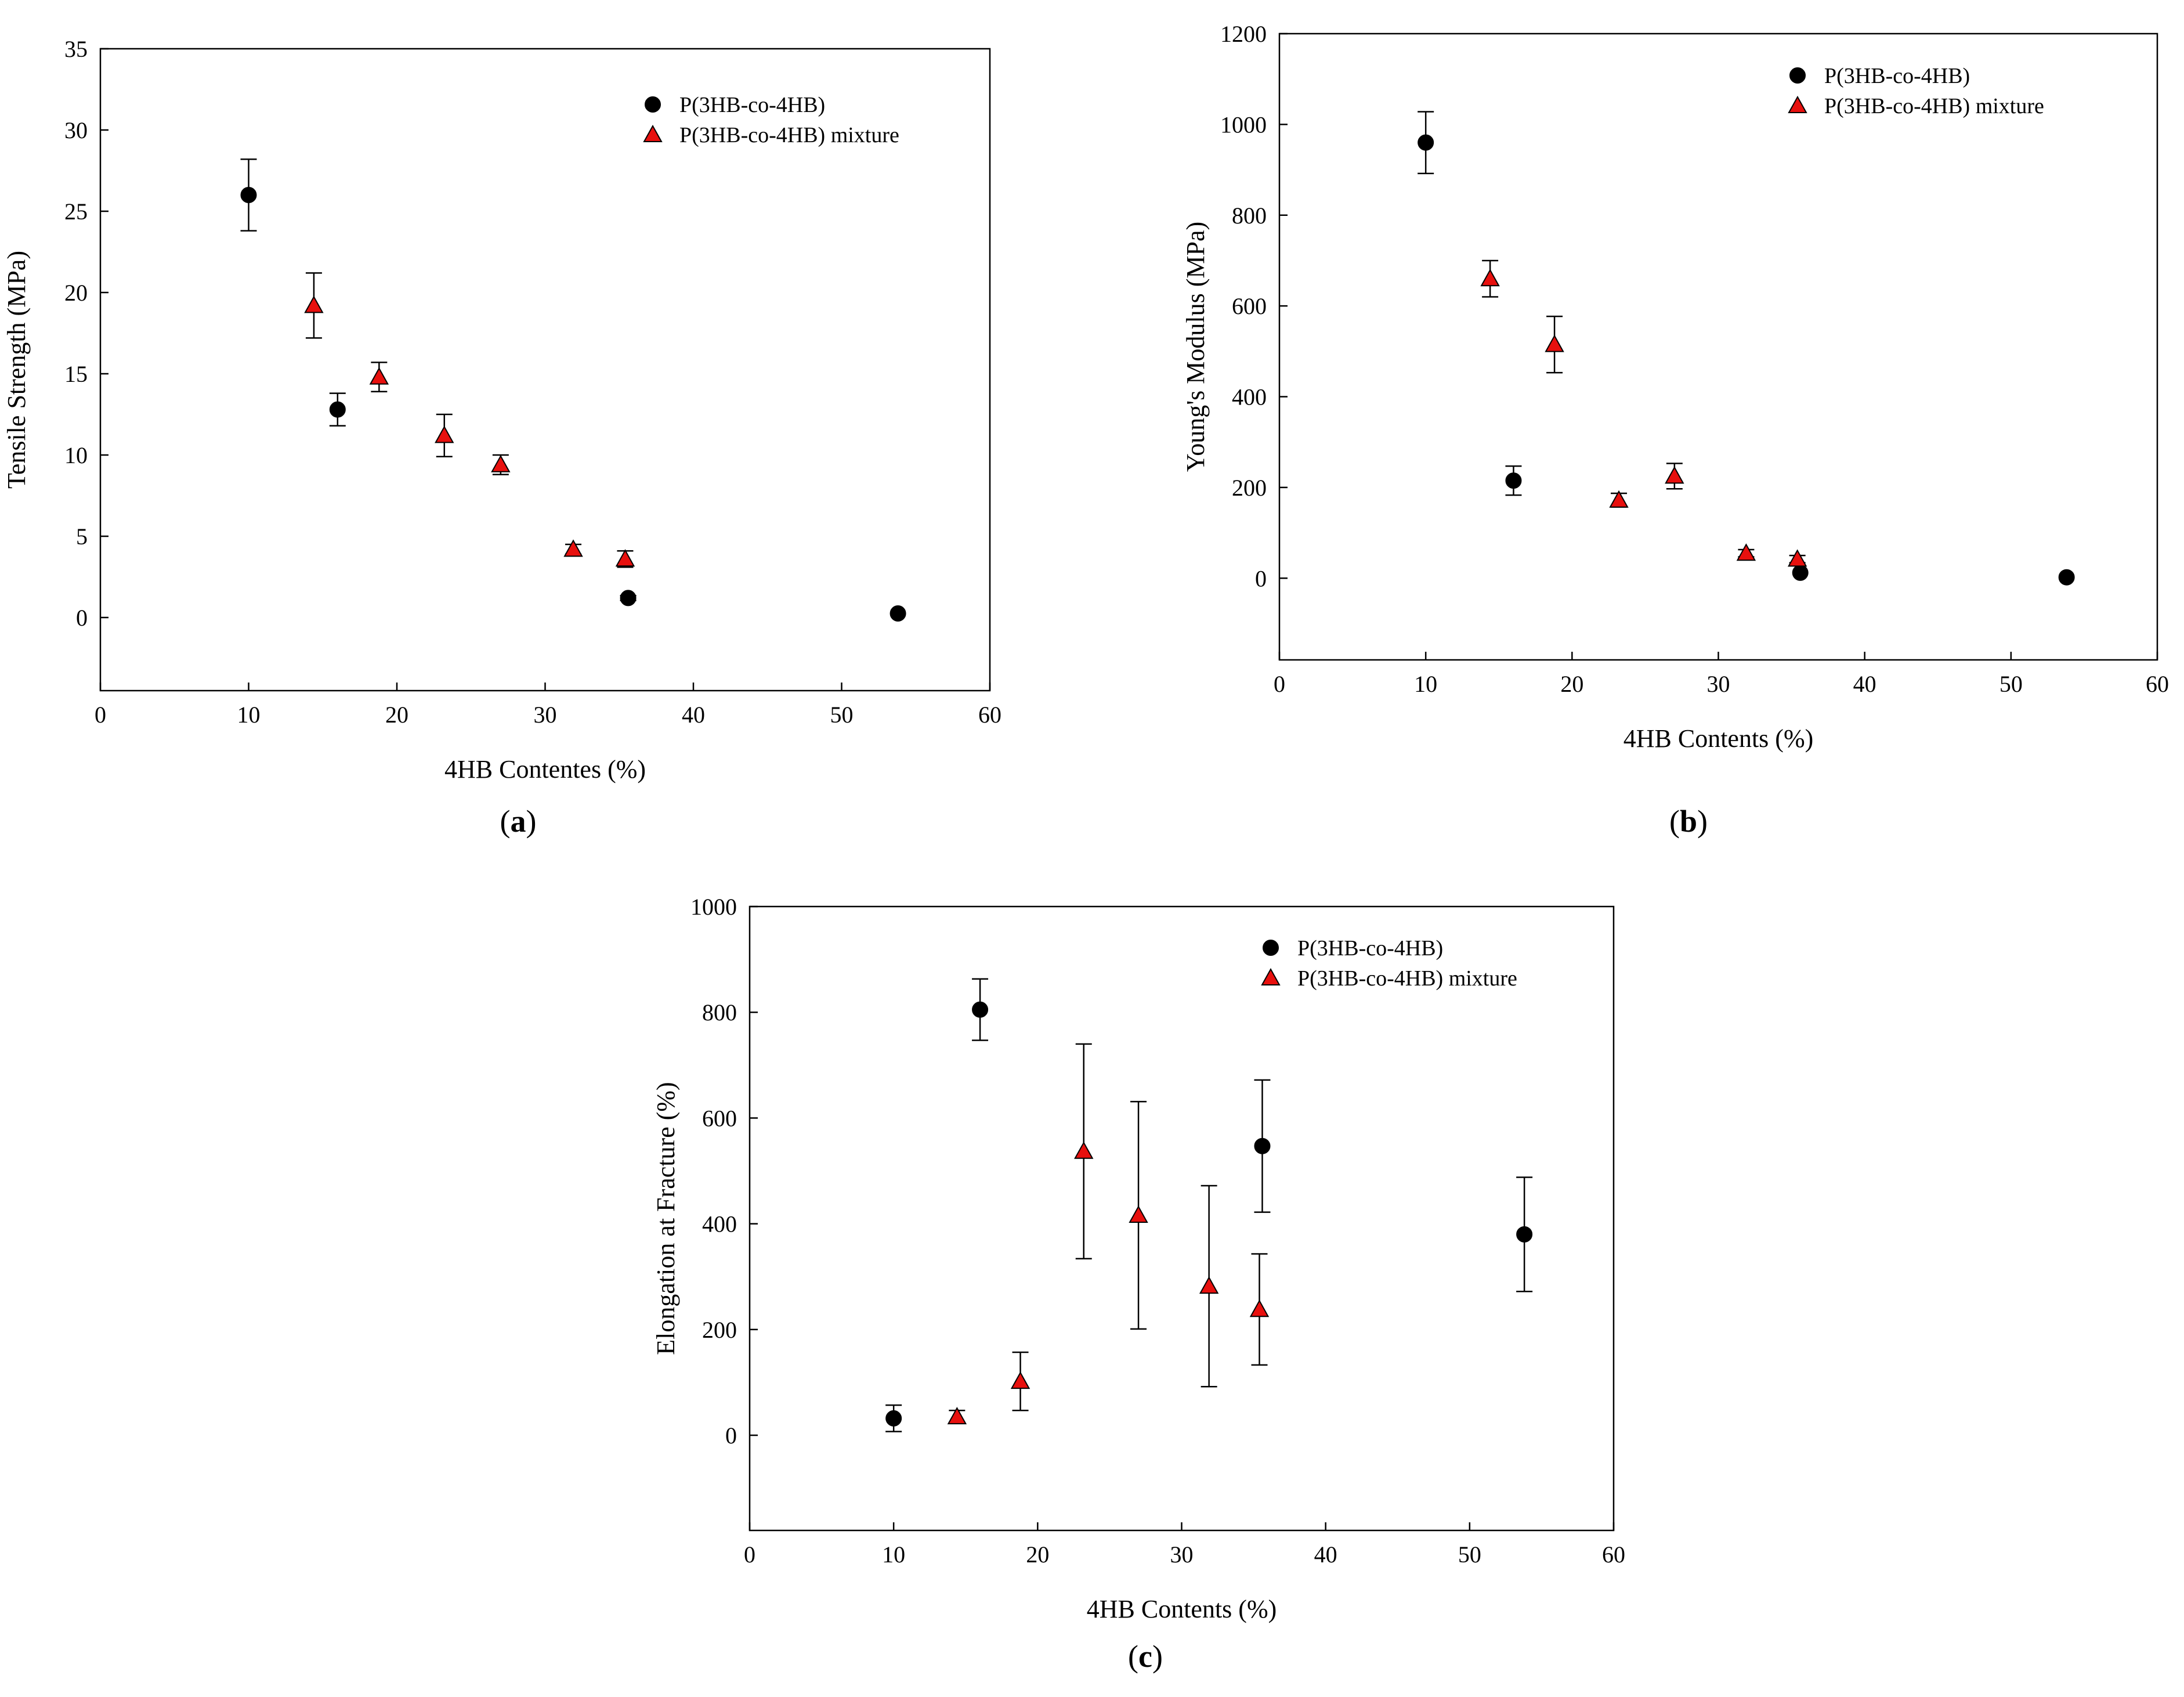 The height and width of the screenshot is (1697, 2184). What do you see at coordinates (76, 130) in the screenshot?
I see `y-tick-label: 30` at bounding box center [76, 130].